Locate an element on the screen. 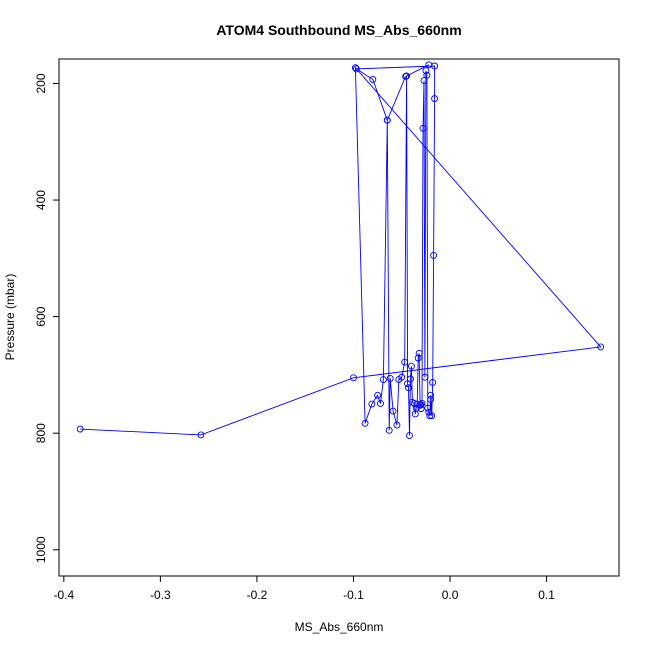 The width and height of the screenshot is (650, 650). x-tick-label: -0.4 is located at coordinates (63, 595).